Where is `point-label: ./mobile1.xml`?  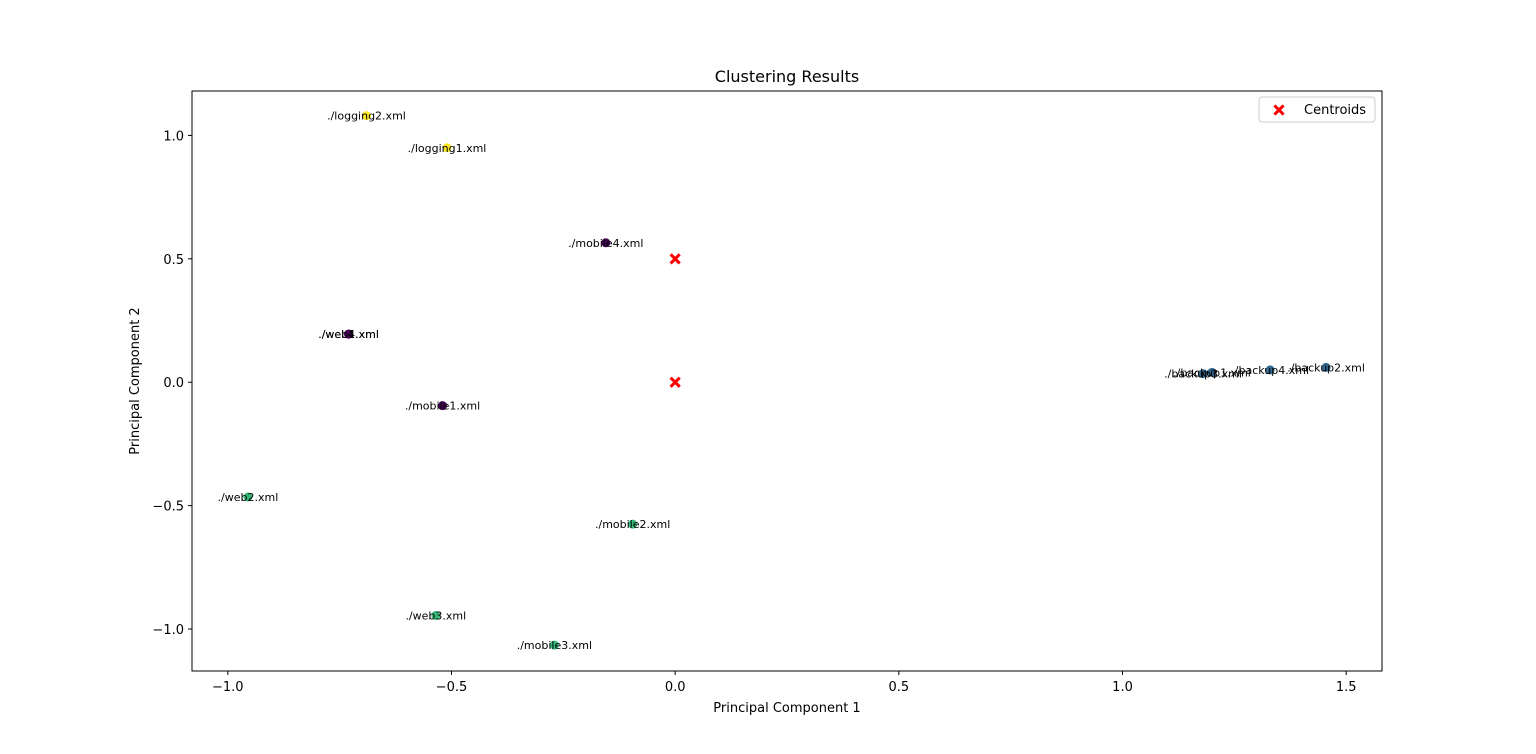 point-label: ./mobile1.xml is located at coordinates (442, 406).